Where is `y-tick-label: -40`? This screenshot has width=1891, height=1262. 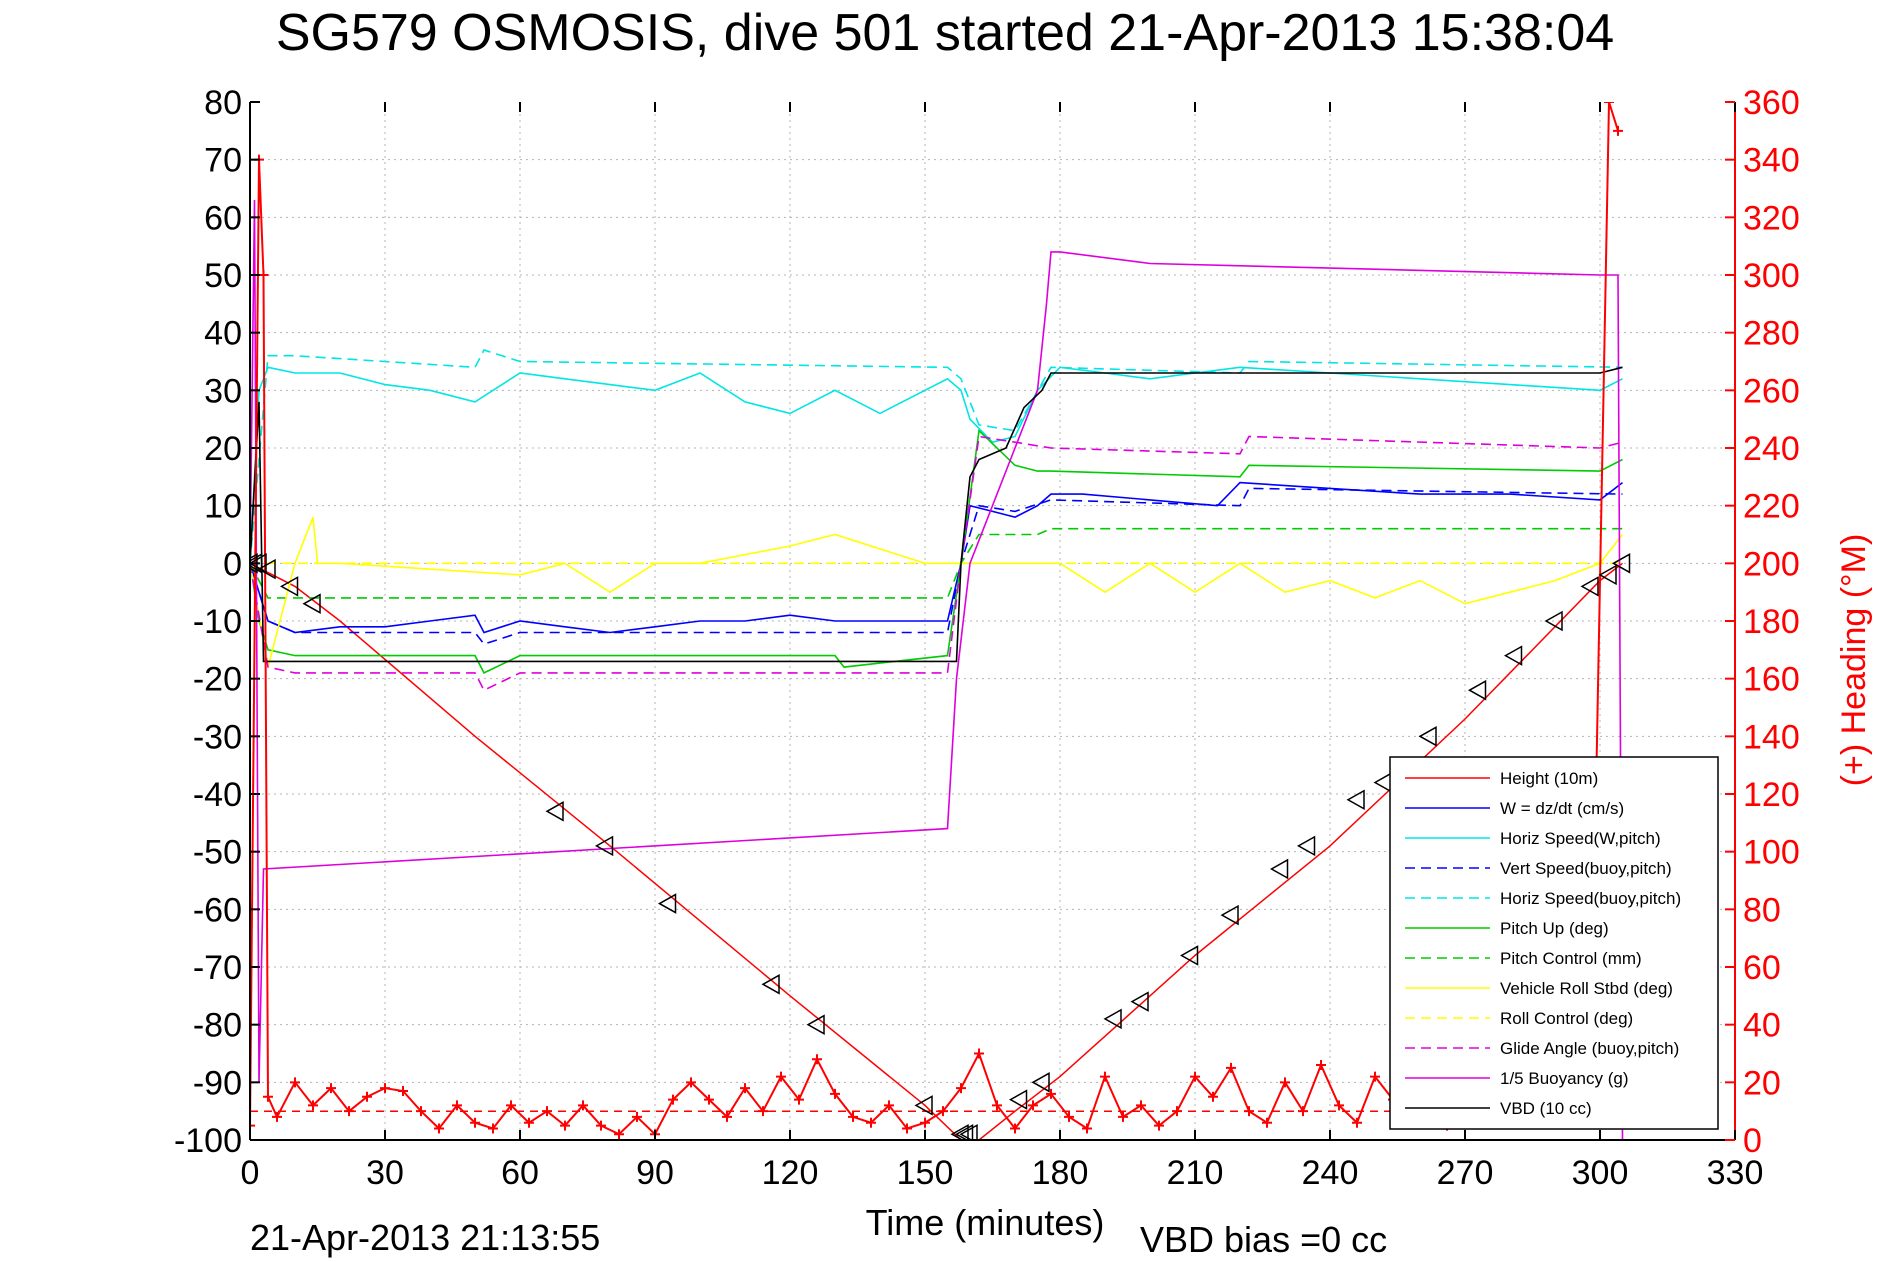 y-tick-label: -40 is located at coordinates (217, 795).